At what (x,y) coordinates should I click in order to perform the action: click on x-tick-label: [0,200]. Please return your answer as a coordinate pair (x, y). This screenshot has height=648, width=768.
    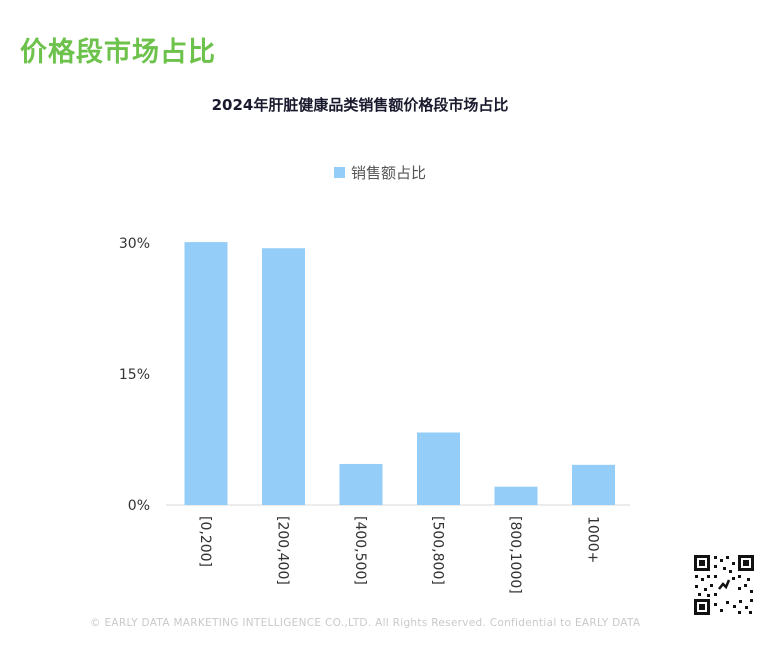
    Looking at the image, I should click on (205, 541).